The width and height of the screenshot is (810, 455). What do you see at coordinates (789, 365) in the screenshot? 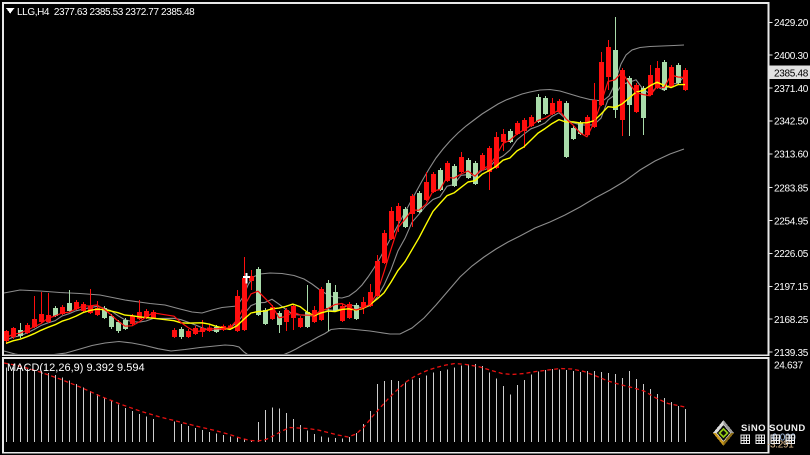
I see `svg-text: 24.637` at bounding box center [789, 365].